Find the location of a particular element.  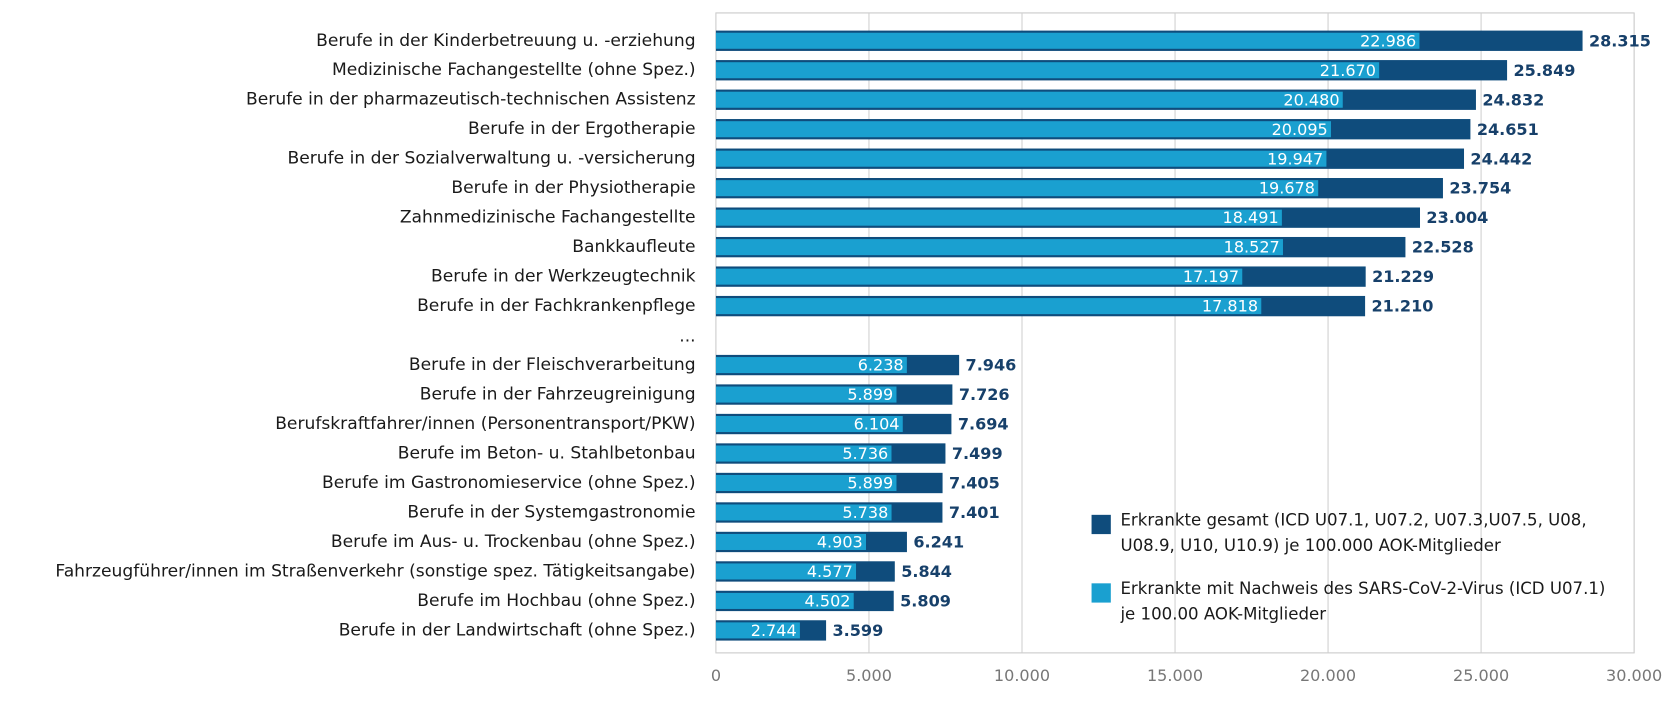

value-label: 5.736 is located at coordinates (865, 453).